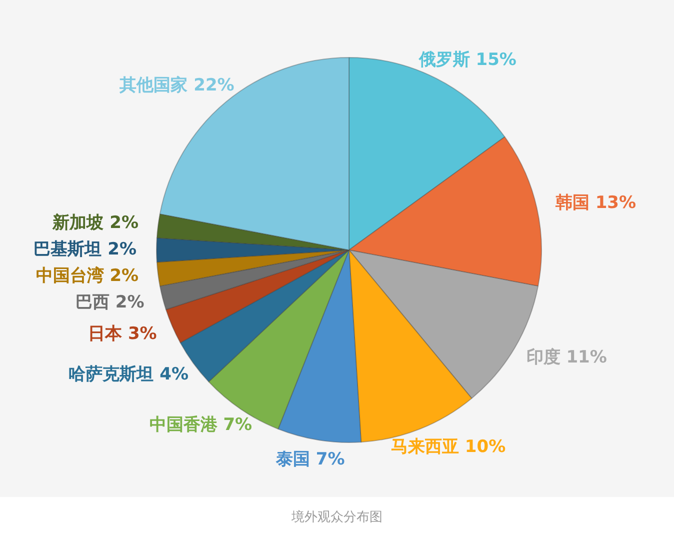  Describe the element at coordinates (309, 459) in the screenshot. I see `slice-label: 泰国 7%` at that location.